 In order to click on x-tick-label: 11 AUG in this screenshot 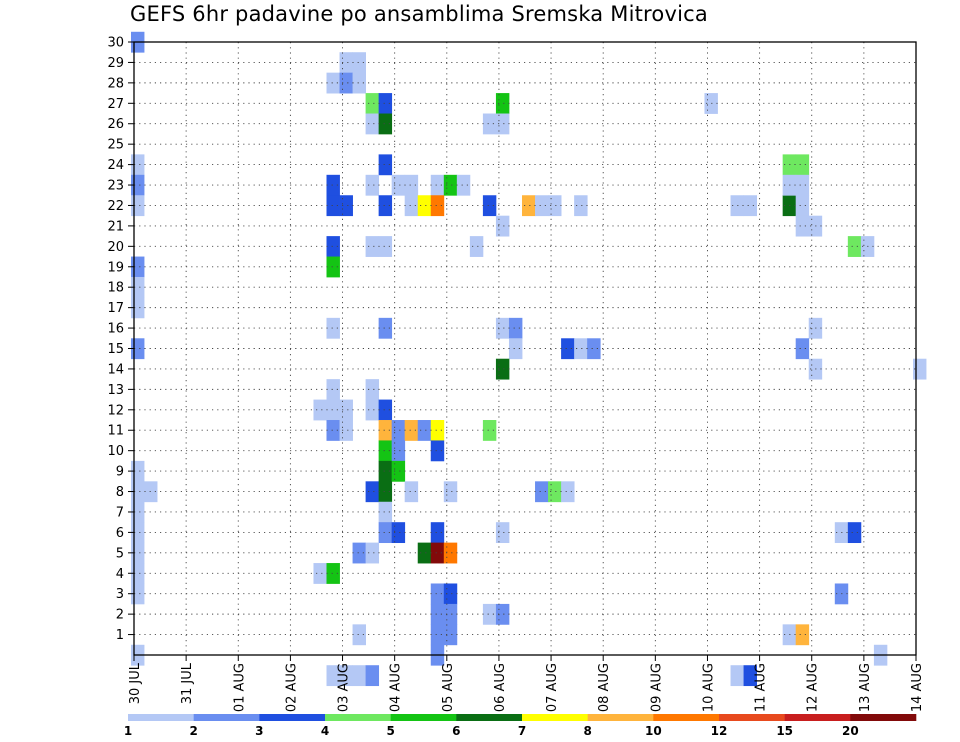, I will do `click(761, 687)`.